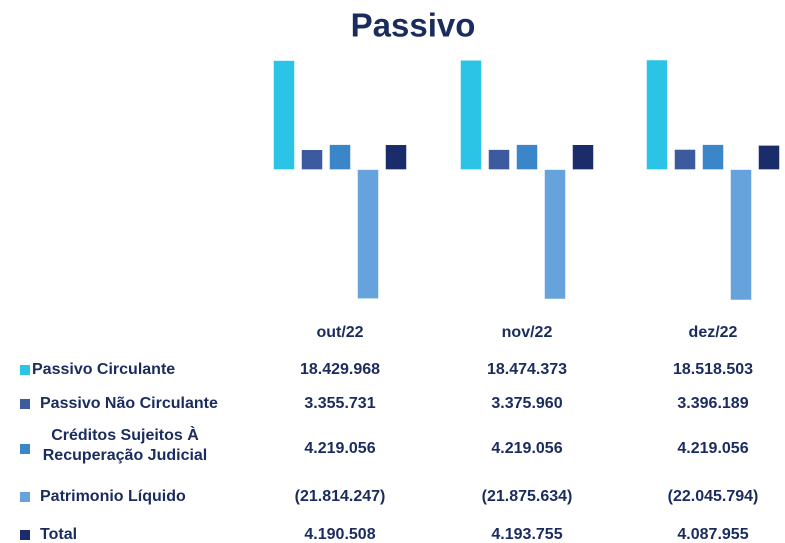 The height and width of the screenshot is (543, 785). I want to click on value-label: 4.087.955, so click(713, 534).